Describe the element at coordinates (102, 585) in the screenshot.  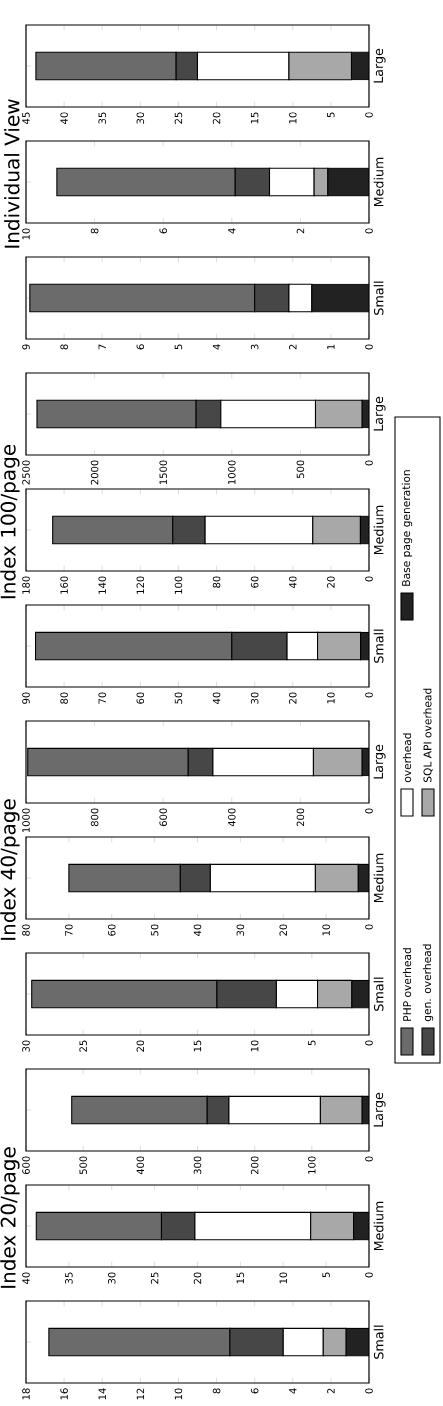
I see `x-tick-label: 140` at that location.